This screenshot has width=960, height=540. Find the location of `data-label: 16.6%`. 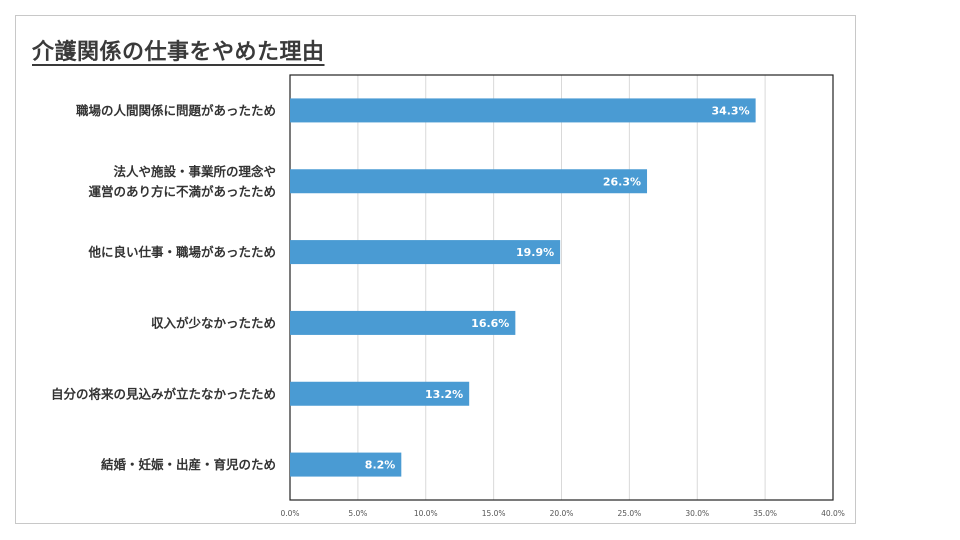

data-label: 16.6% is located at coordinates (490, 323).